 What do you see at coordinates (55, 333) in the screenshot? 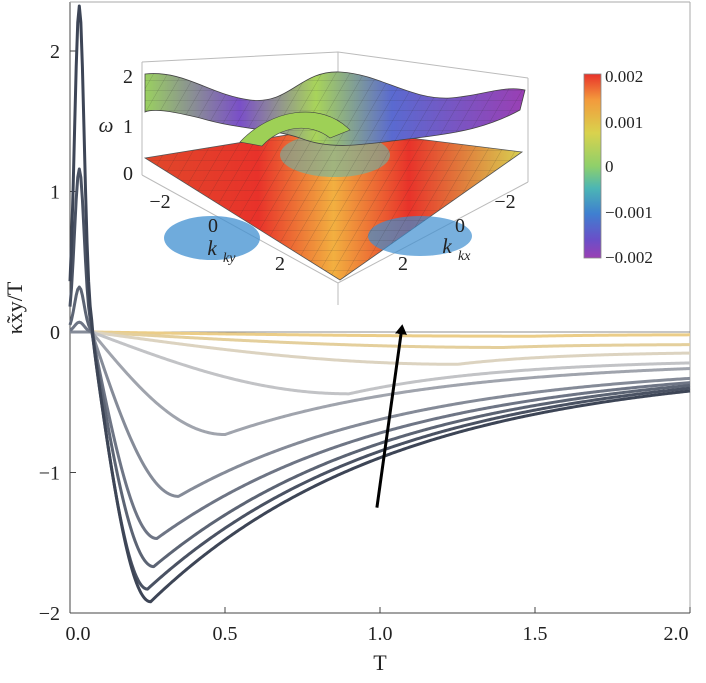
I see `y-tick-label: 0` at bounding box center [55, 333].